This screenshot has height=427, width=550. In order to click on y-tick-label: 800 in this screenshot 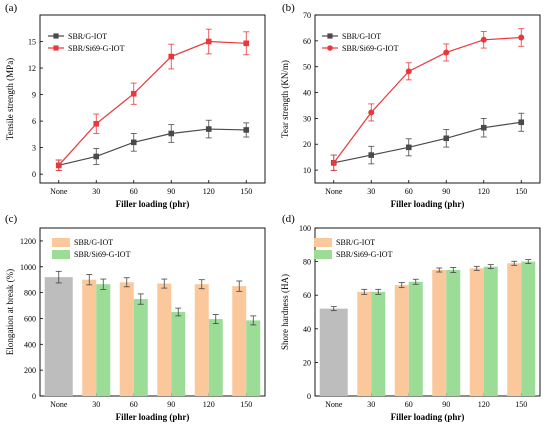, I will do `click(30, 293)`.